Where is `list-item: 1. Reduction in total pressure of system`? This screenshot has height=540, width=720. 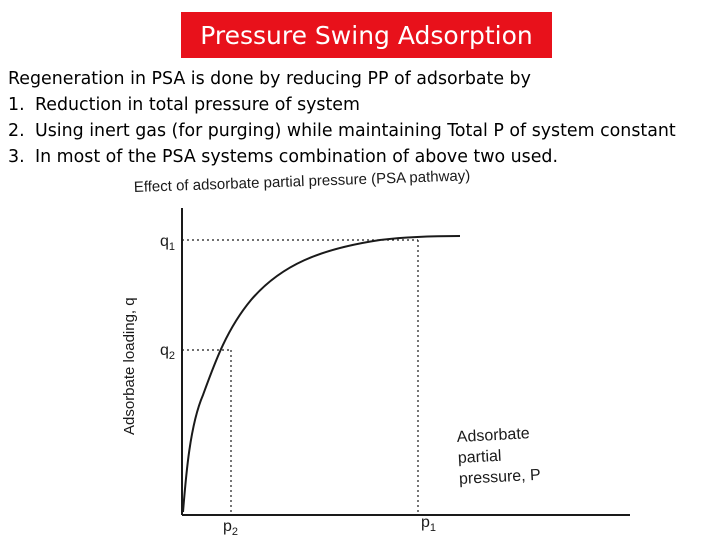 list-item: 1. Reduction in total pressure of system is located at coordinates (361, 105).